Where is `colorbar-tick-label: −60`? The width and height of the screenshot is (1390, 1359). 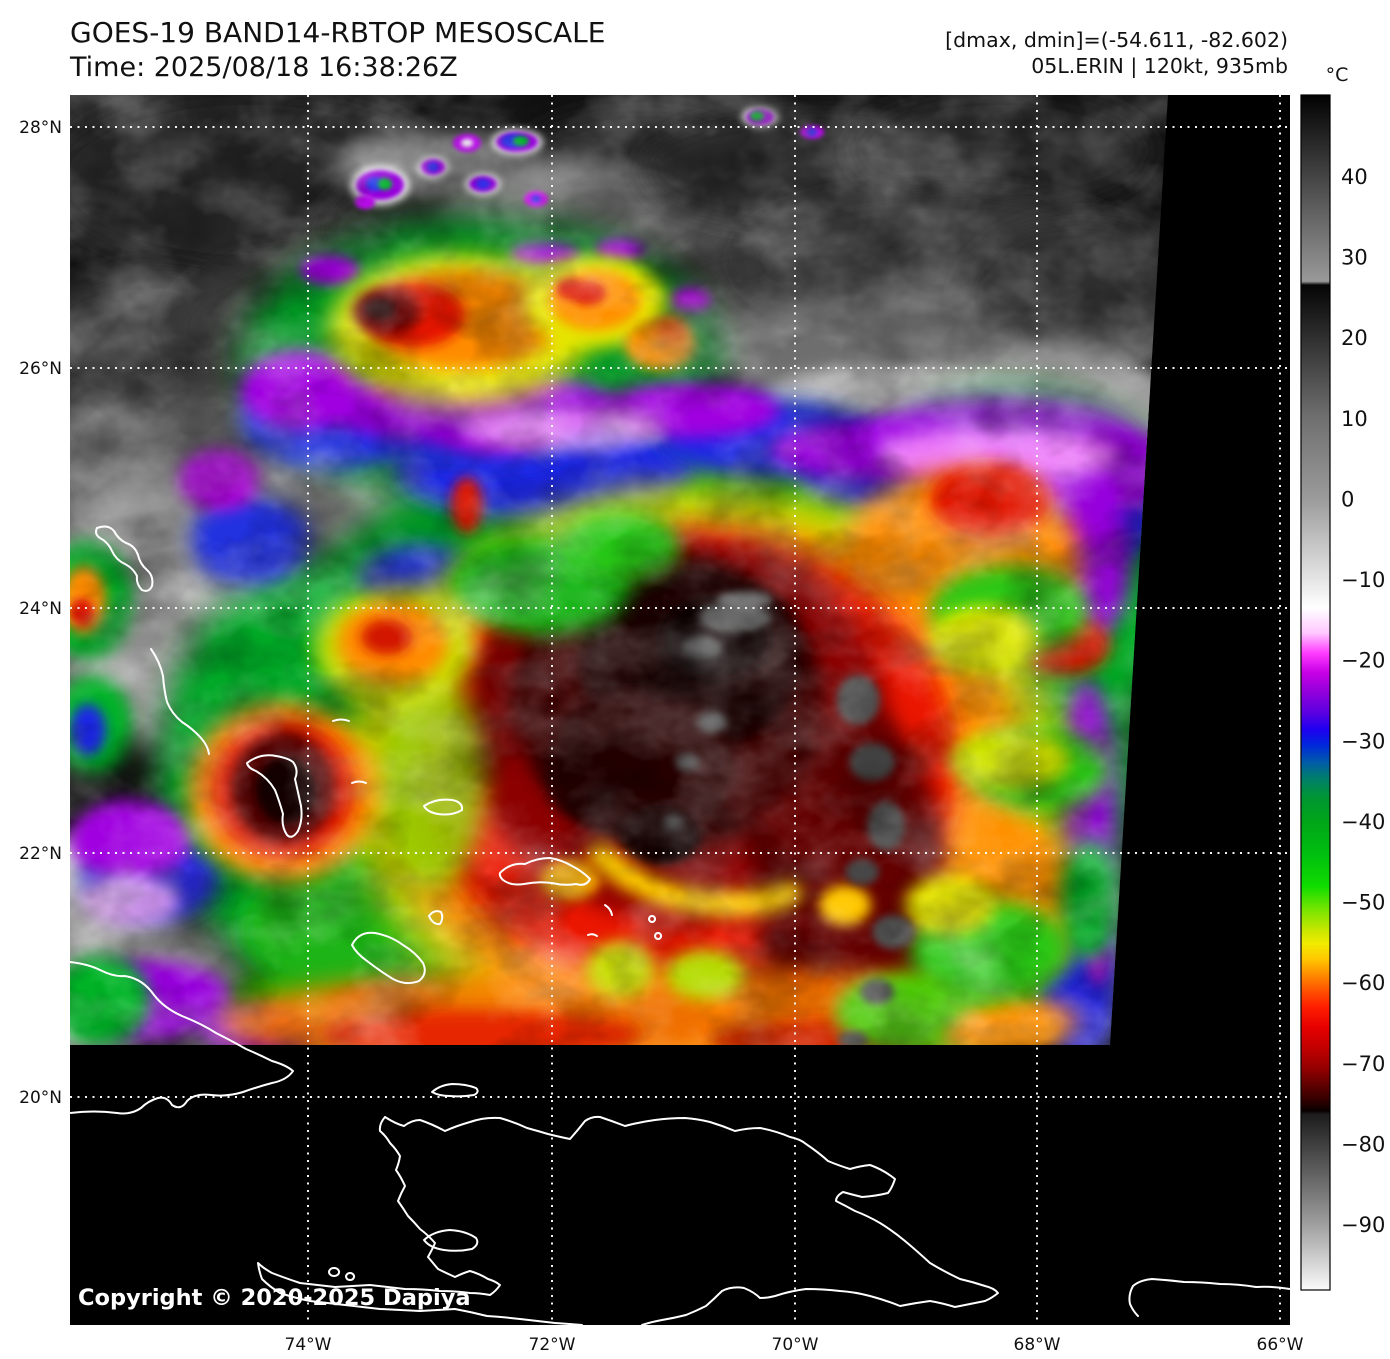 colorbar-tick-label: −60 is located at coordinates (1363, 983).